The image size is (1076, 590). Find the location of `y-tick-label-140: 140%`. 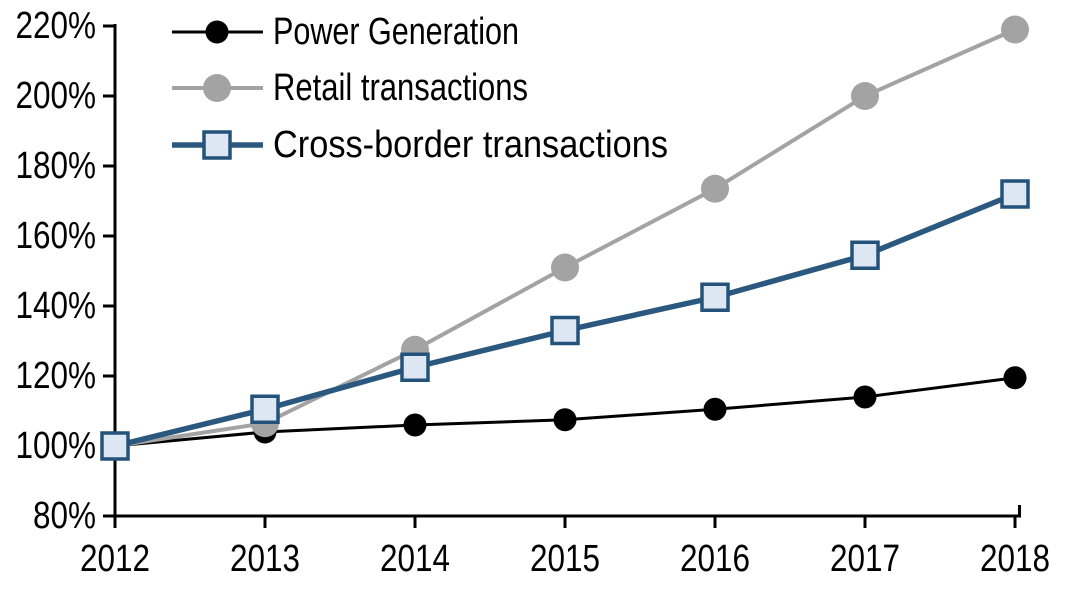

y-tick-label-140: 140% is located at coordinates (56, 306).